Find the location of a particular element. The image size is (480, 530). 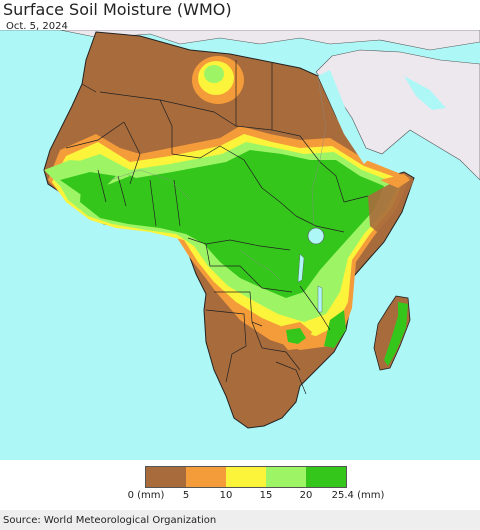

lake-victoria is located at coordinates (316, 236).